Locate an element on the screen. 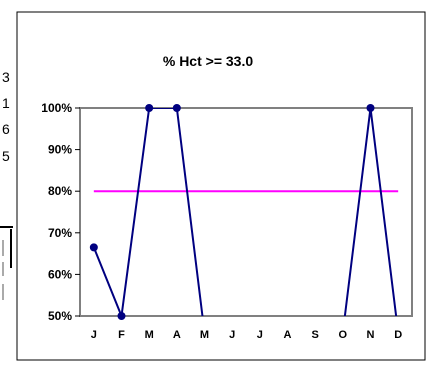  left-fragment: 6 is located at coordinates (6, 129).